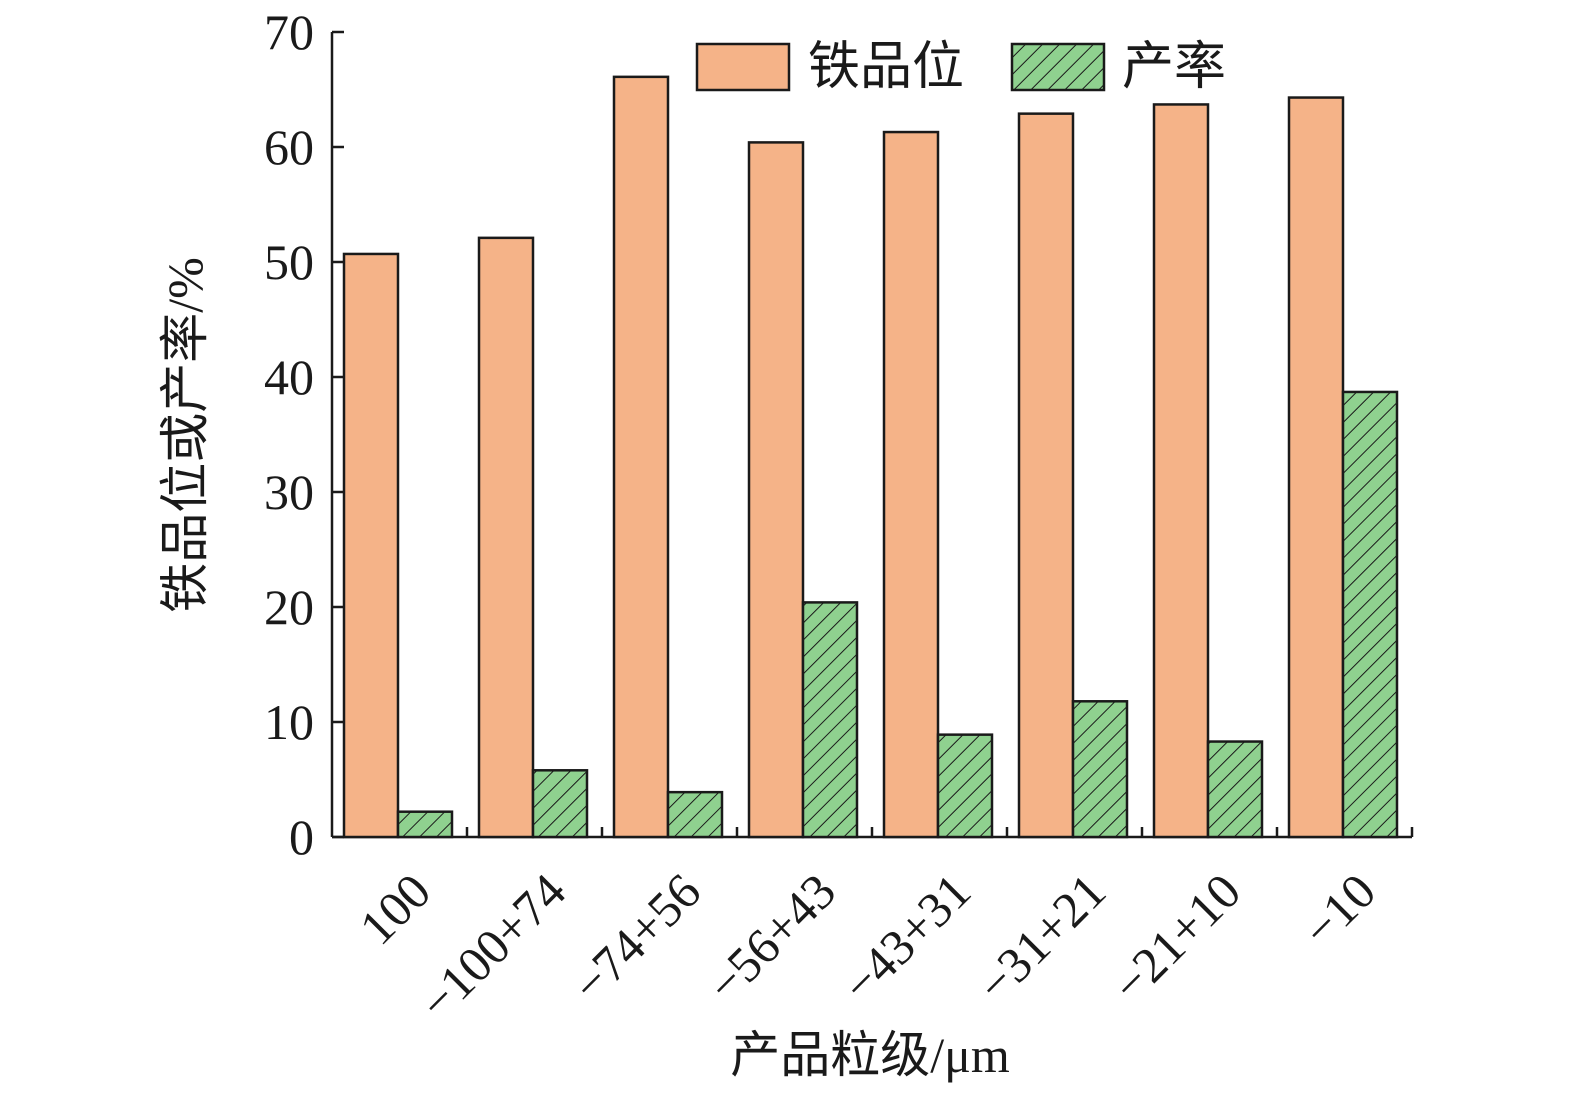 This screenshot has height=1096, width=1575. Describe the element at coordinates (1338, 910) in the screenshot. I see `x-tick-label: −10` at that location.